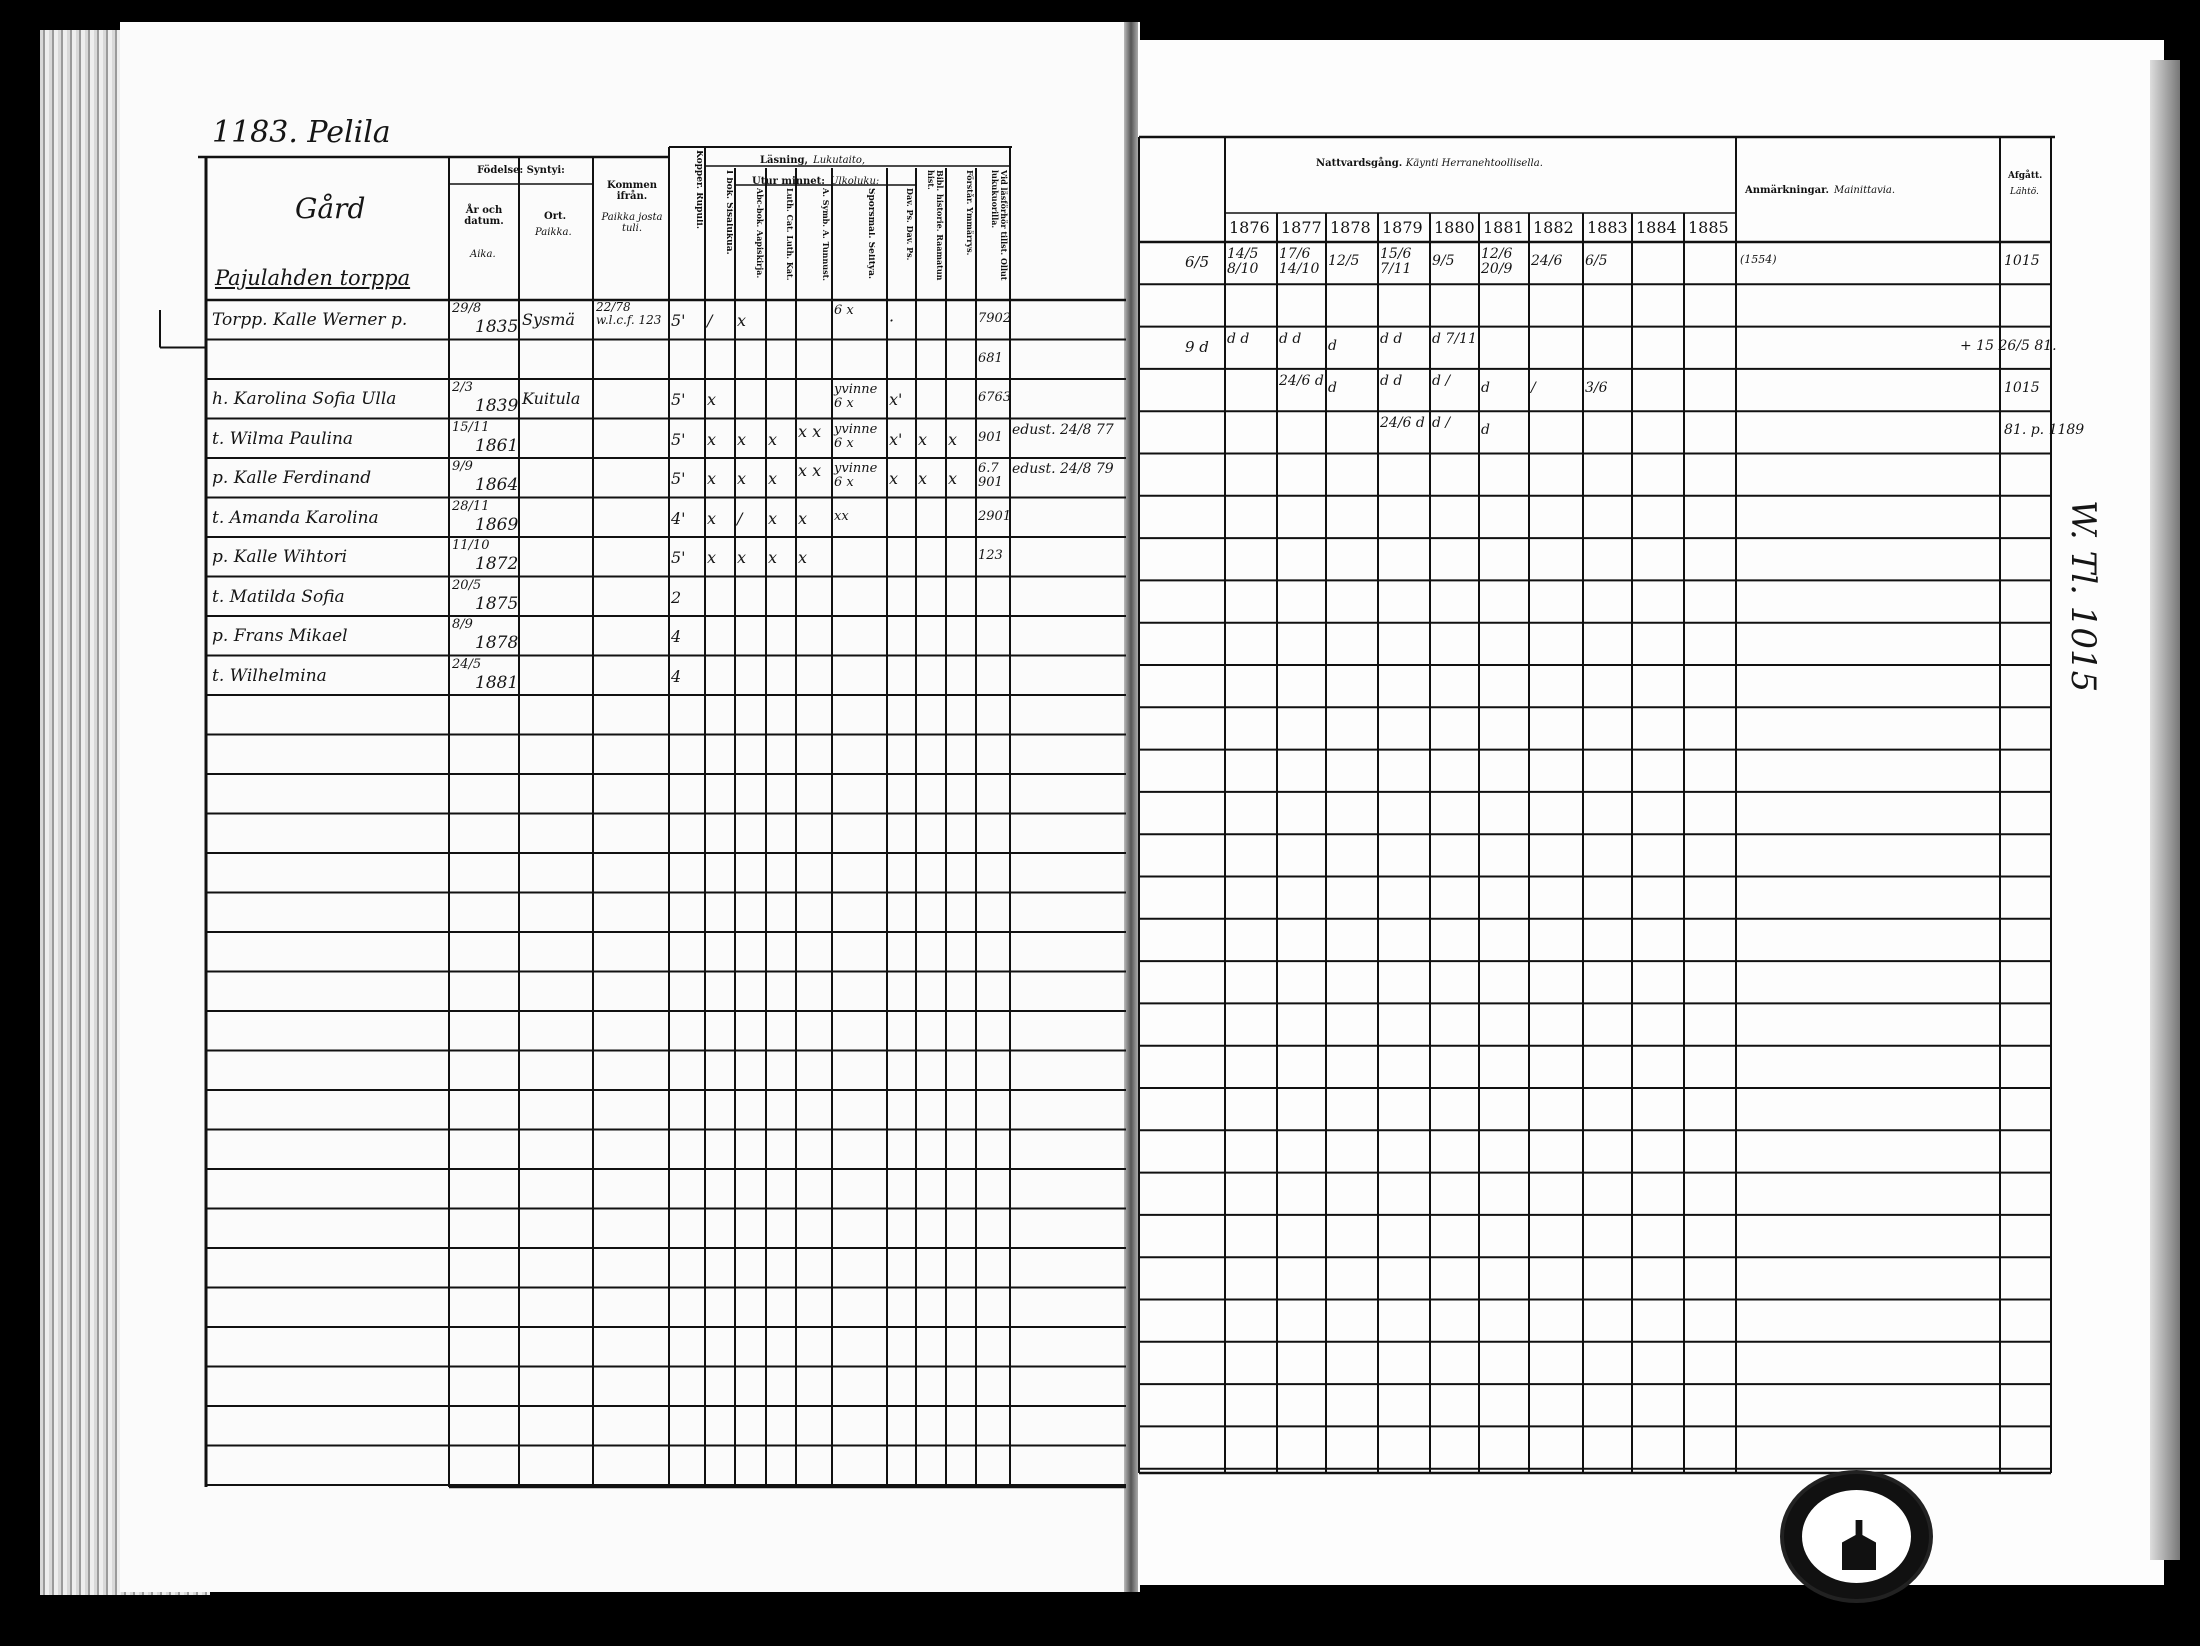 Image resolution: width=2200 pixels, height=1646 pixels. I want to click on header-communion-sv: Nattvardsgång., so click(1359, 163).